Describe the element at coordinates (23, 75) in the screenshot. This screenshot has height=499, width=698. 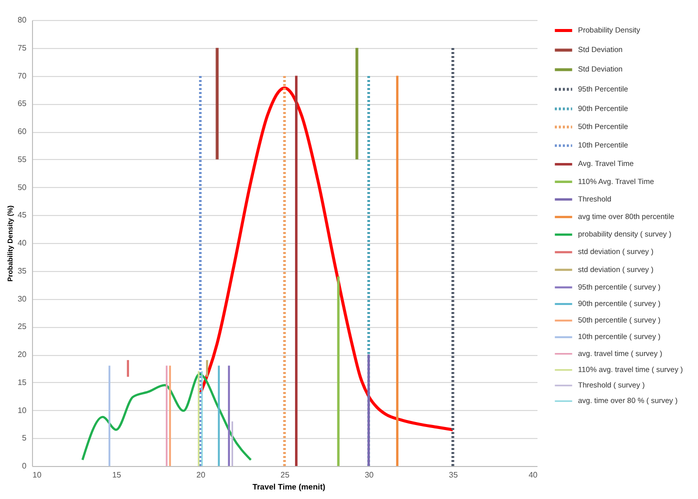
I see `y-tick-label: 70` at that location.